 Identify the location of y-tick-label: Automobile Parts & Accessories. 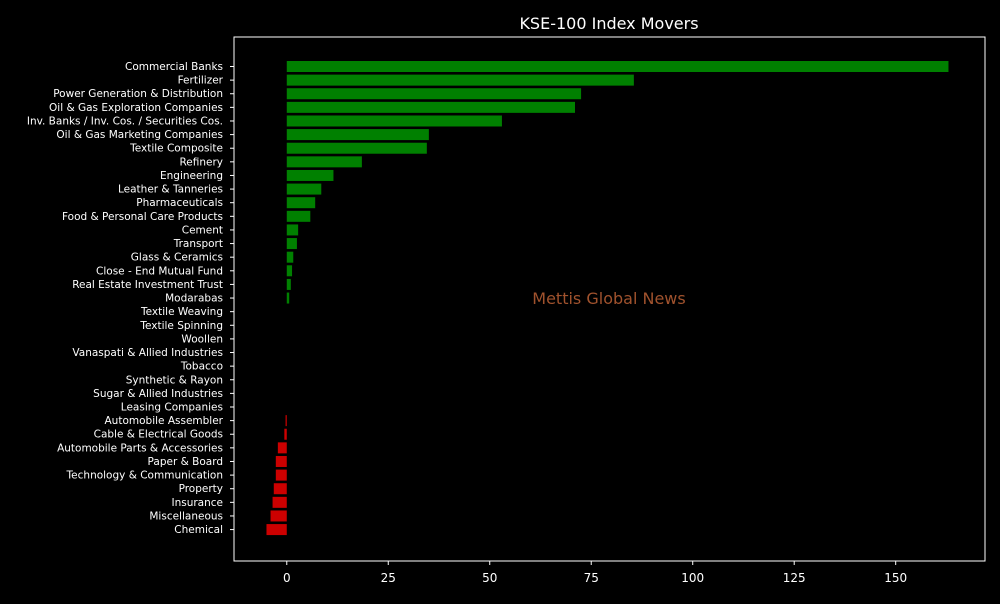
(140, 448).